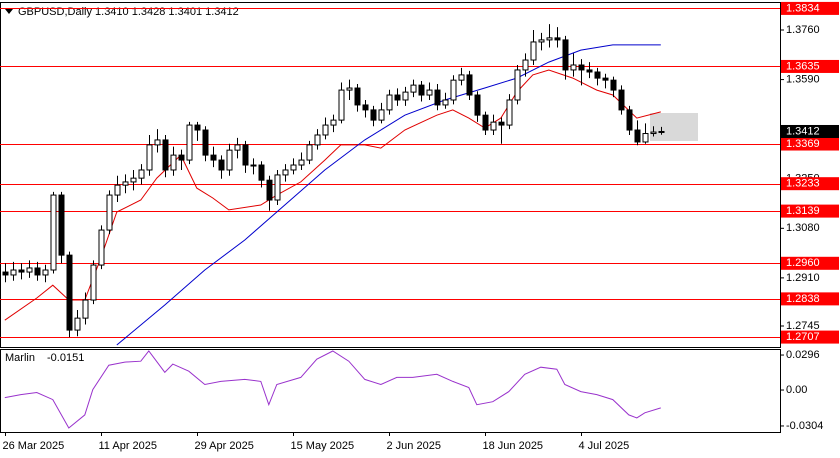  What do you see at coordinates (803, 66) in the screenshot?
I see `level-label: 1.3635` at bounding box center [803, 66].